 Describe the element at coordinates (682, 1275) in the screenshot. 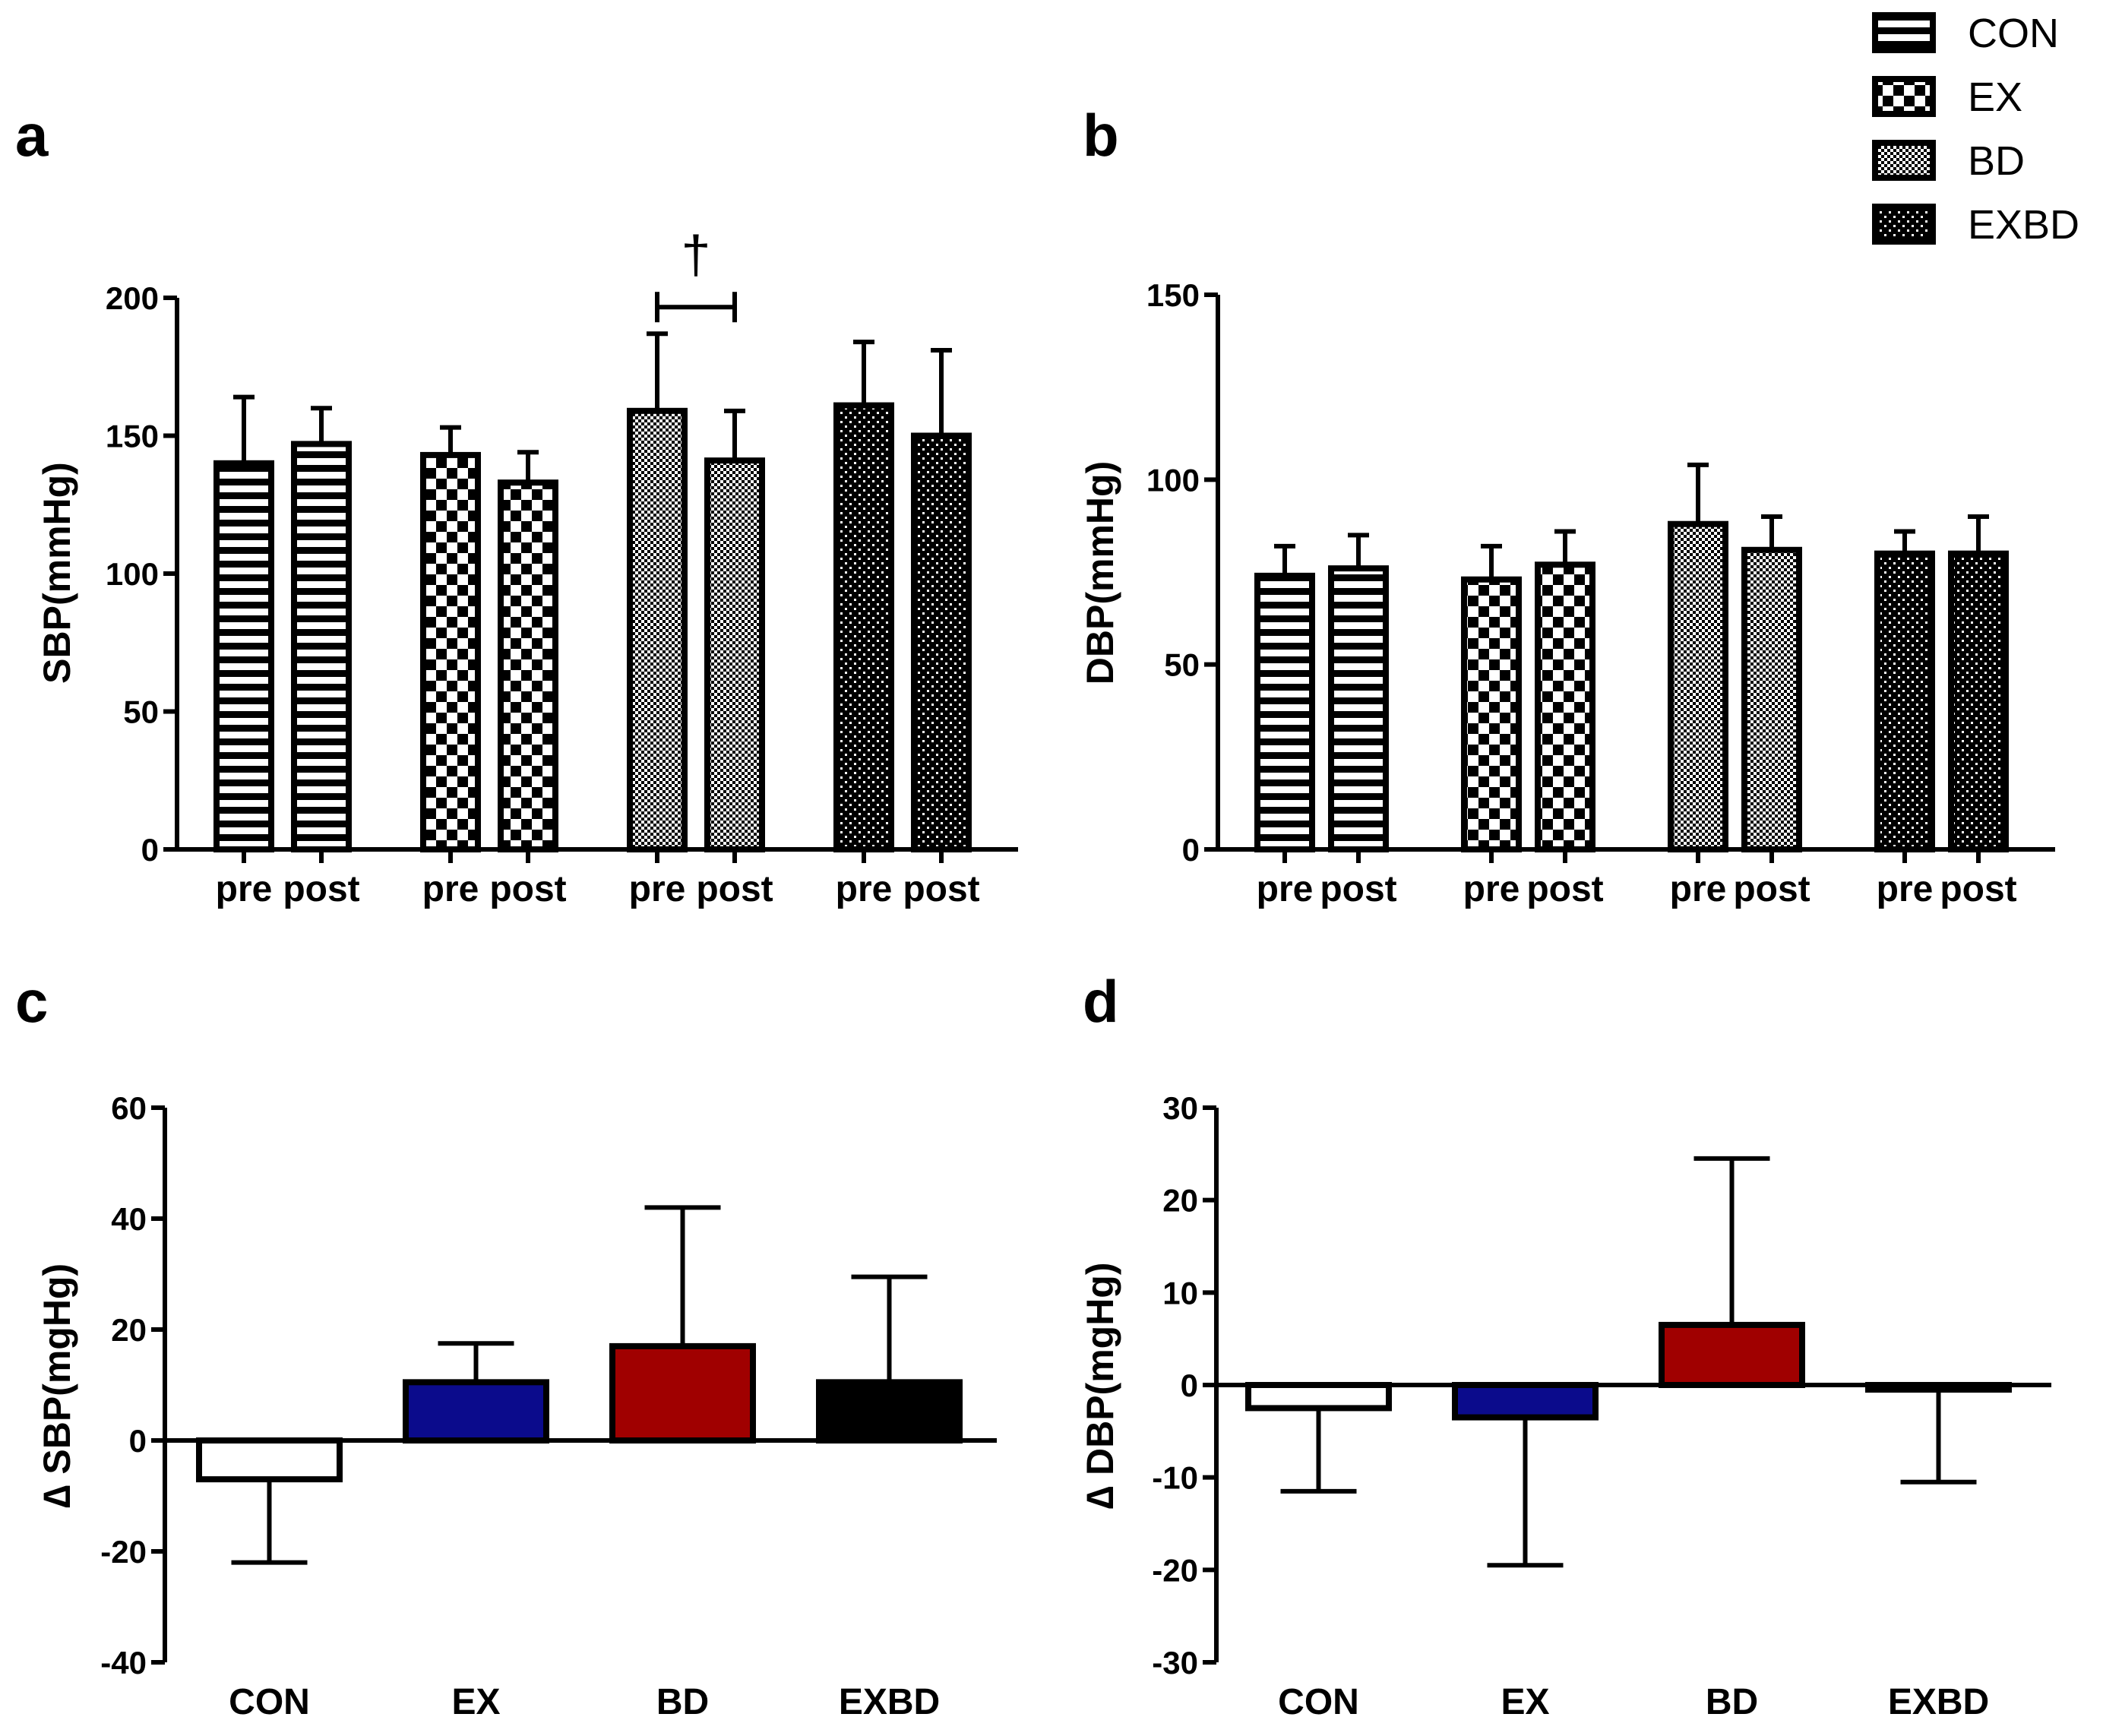

I see `panel-c-bar-bd-error` at that location.